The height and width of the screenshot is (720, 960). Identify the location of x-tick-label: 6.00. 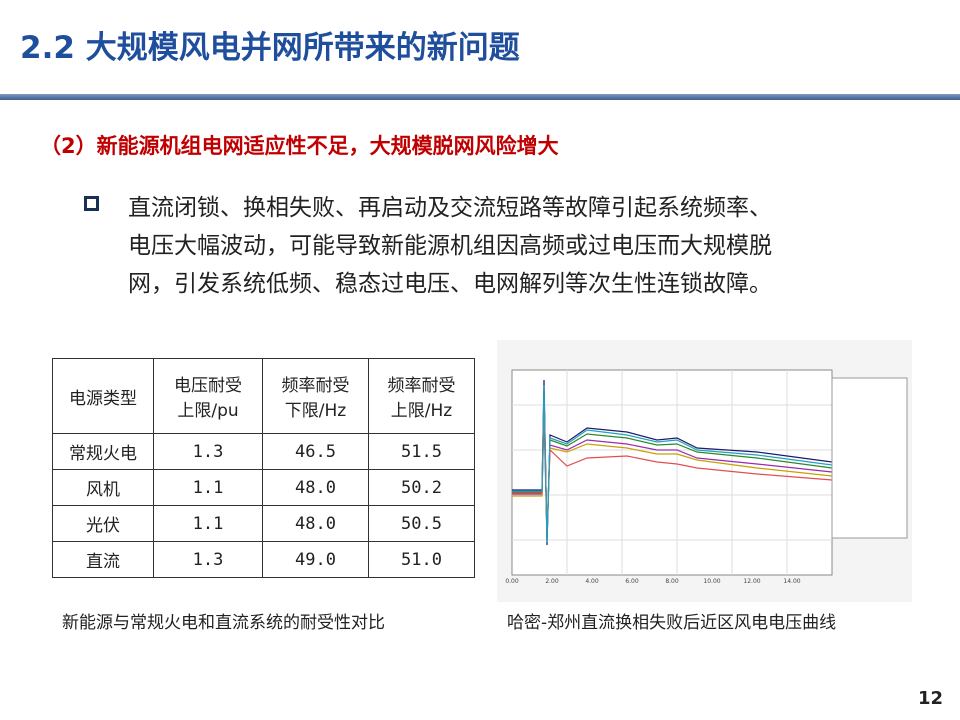
(632, 581).